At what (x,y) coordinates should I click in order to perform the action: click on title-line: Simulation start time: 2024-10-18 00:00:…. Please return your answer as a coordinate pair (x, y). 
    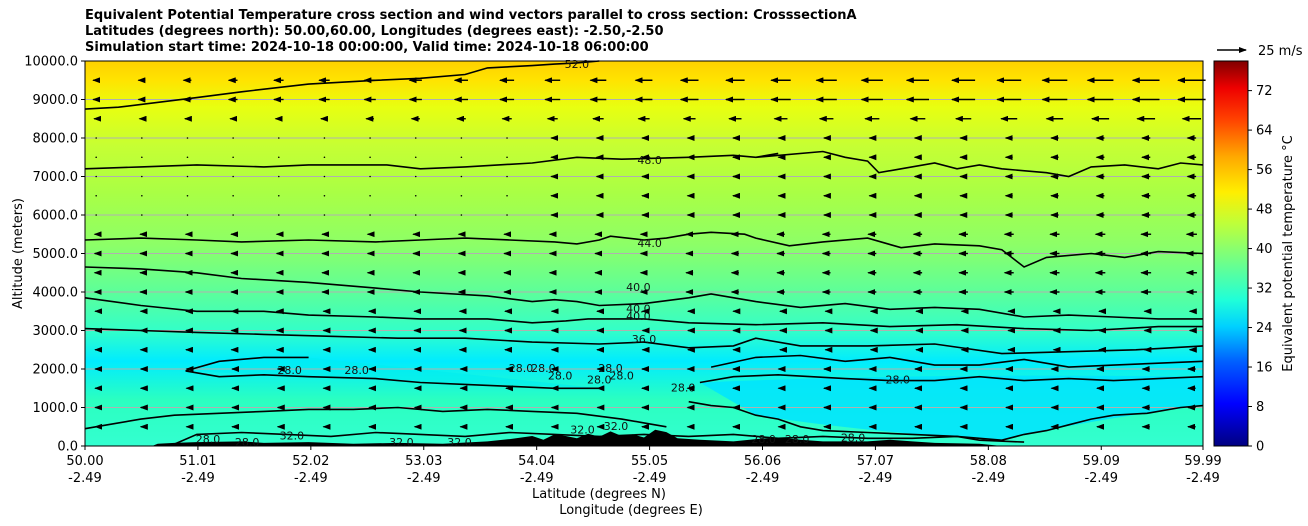
    Looking at the image, I should click on (367, 47).